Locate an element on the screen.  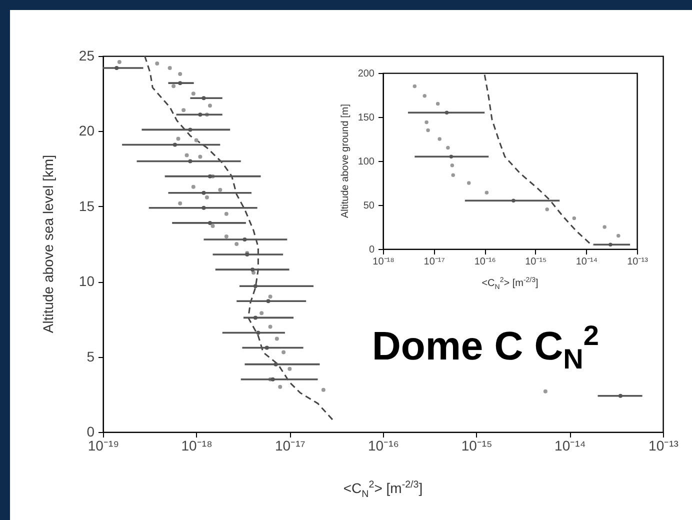
y-tick-label: 150 is located at coordinates (366, 118).